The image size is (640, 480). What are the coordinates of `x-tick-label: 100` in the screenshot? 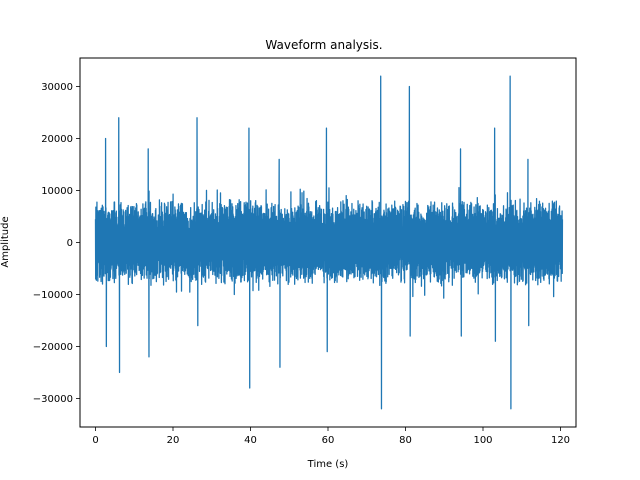 It's located at (482, 440).